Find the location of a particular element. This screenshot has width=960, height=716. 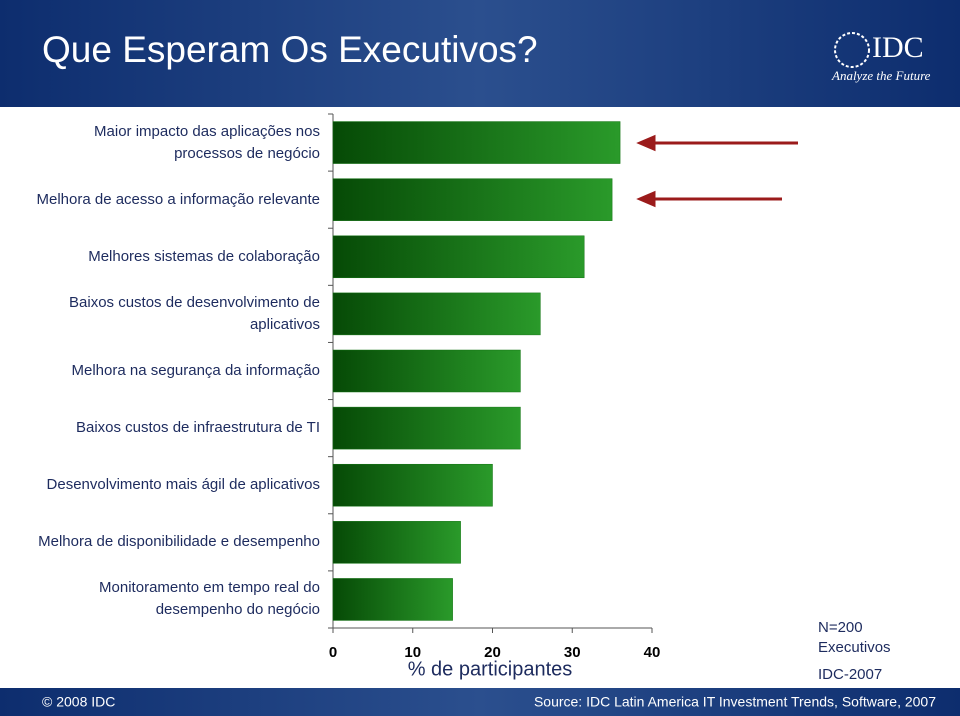

footer-band is located at coordinates (480, 702).